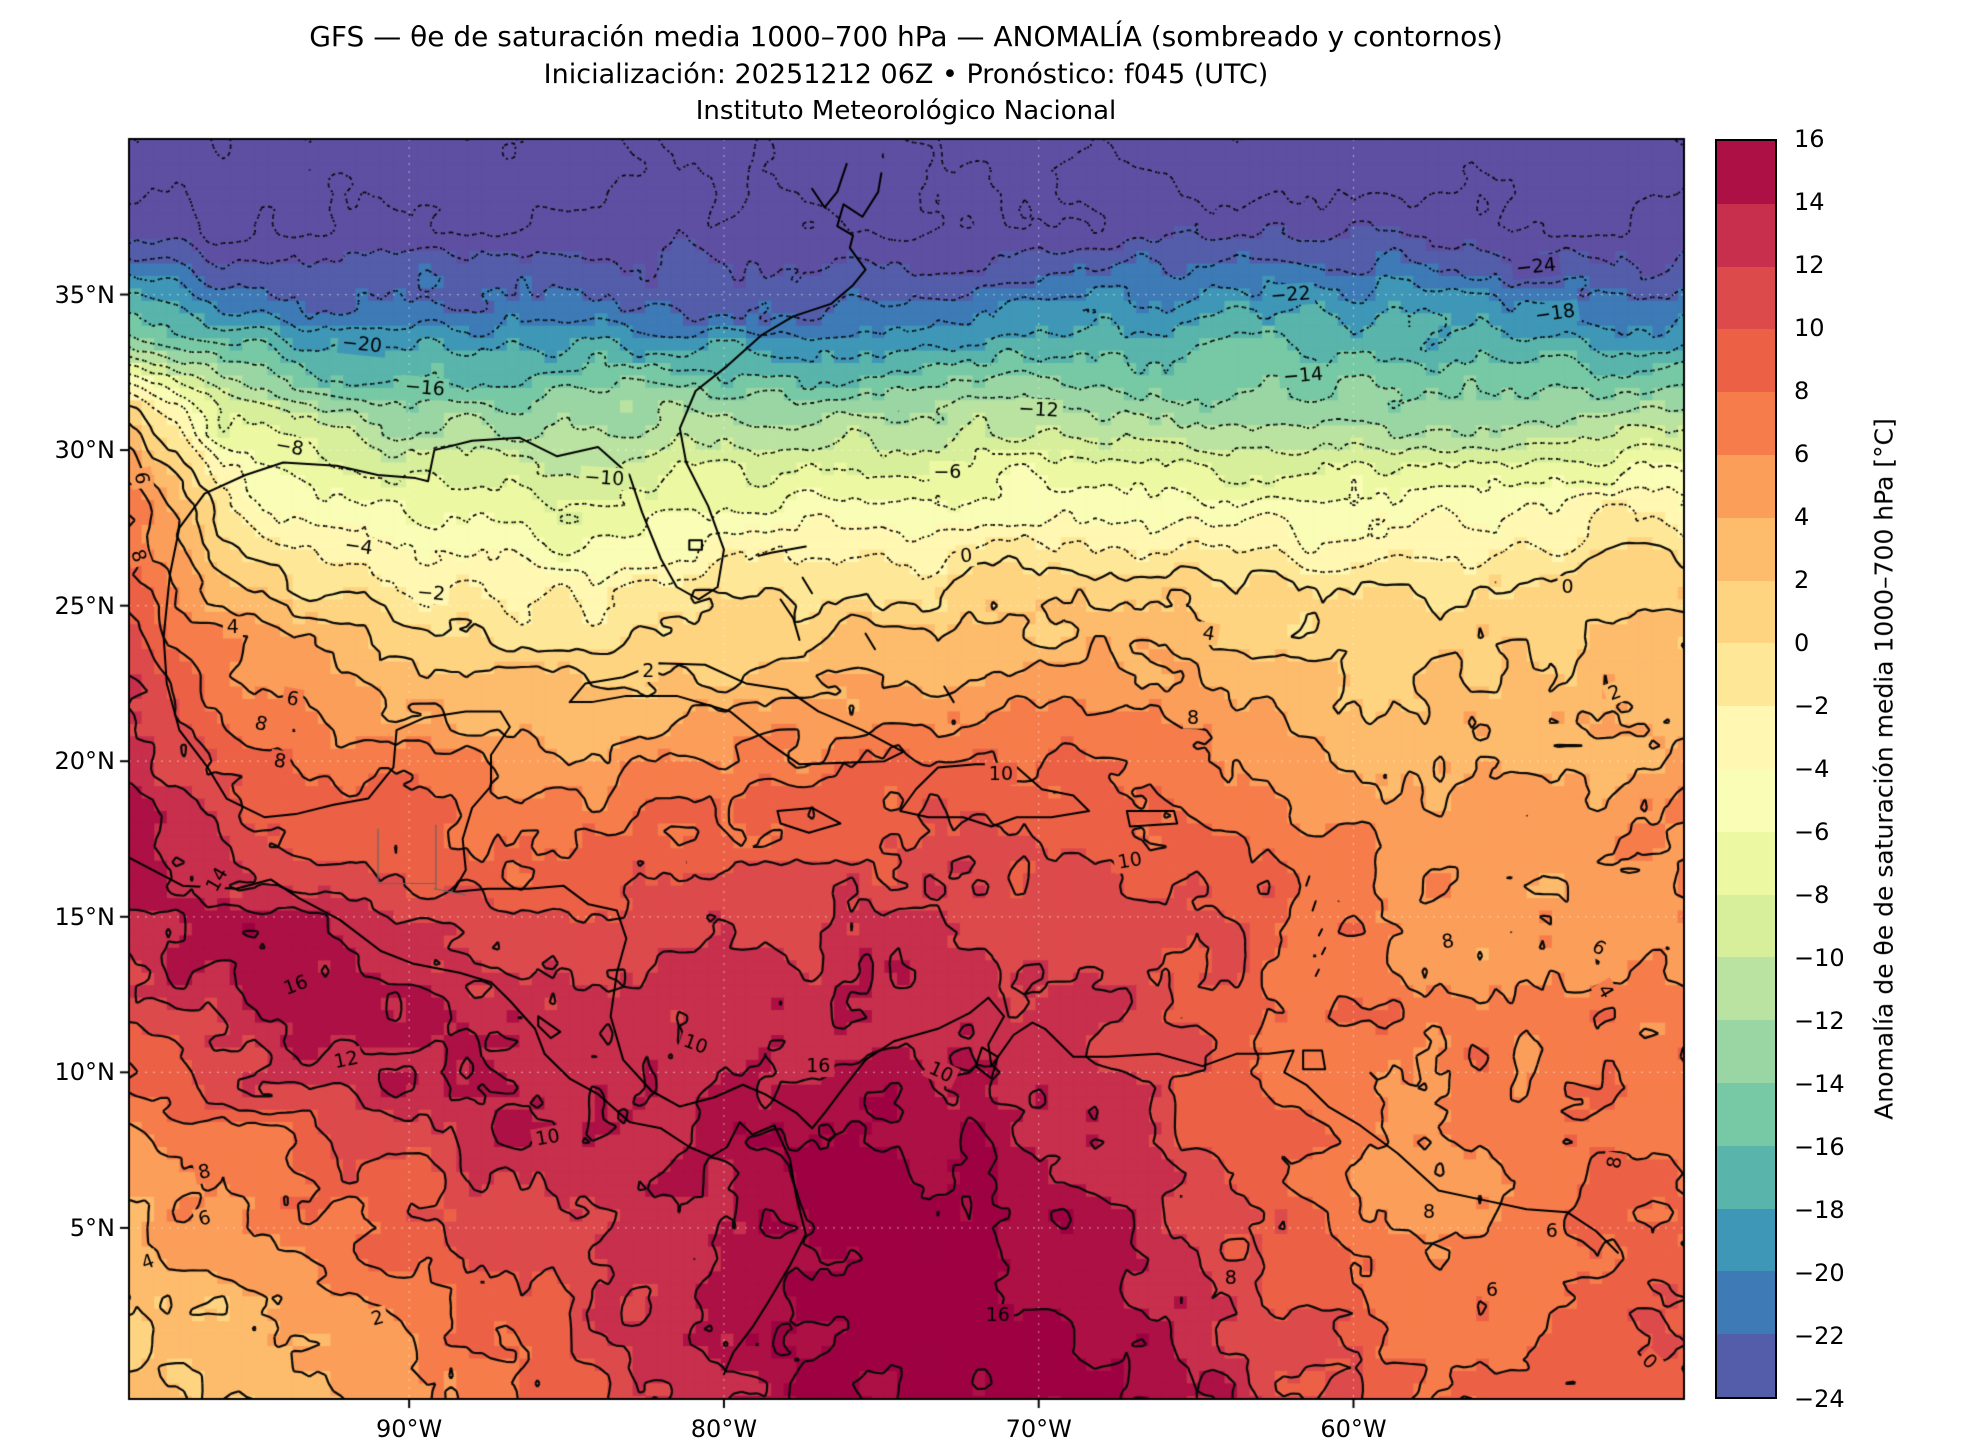 This screenshot has height=1440, width=1980. Describe the element at coordinates (1819, 1210) in the screenshot. I see `colorbar-tick-label: −18` at that location.